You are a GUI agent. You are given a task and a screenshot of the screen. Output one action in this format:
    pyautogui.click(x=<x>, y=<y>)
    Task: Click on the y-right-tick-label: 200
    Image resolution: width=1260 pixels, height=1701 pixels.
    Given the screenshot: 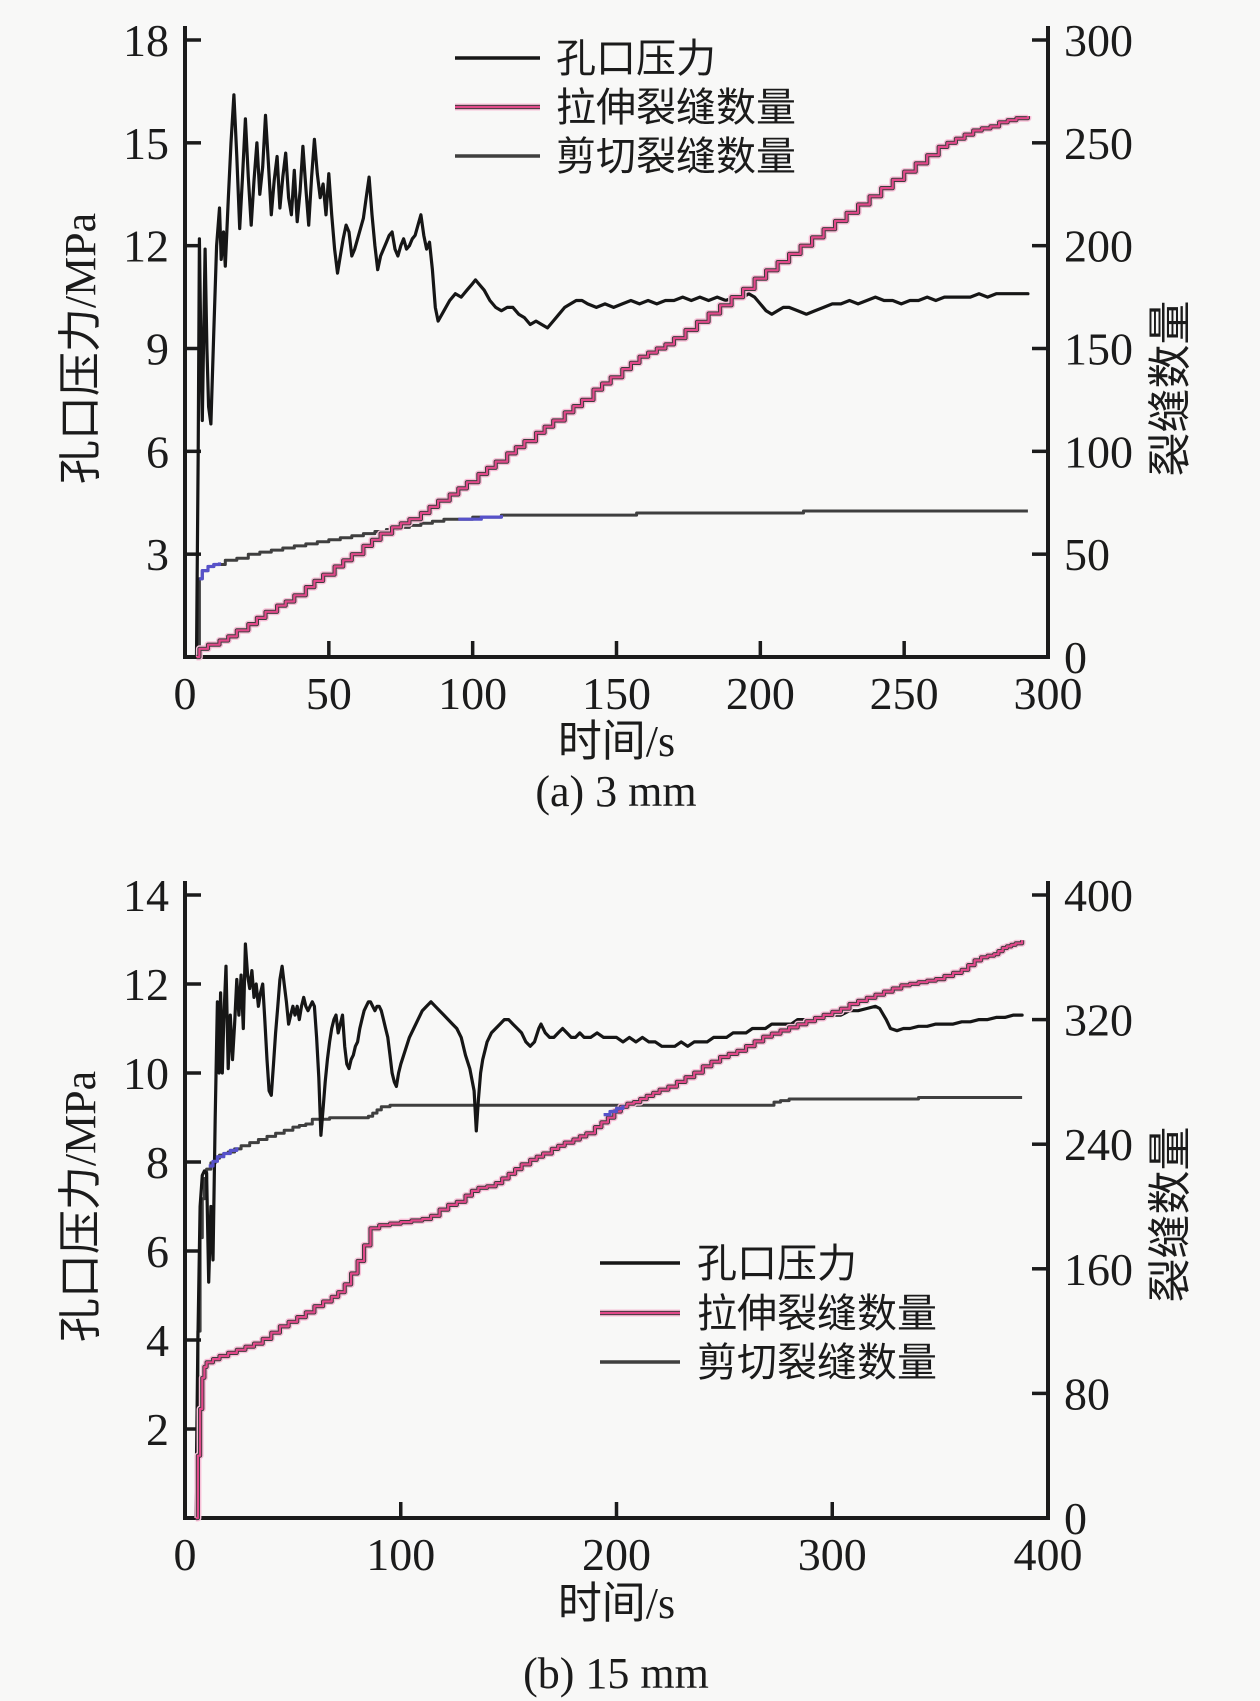 What is the action you would take?
    pyautogui.click(x=1098, y=246)
    